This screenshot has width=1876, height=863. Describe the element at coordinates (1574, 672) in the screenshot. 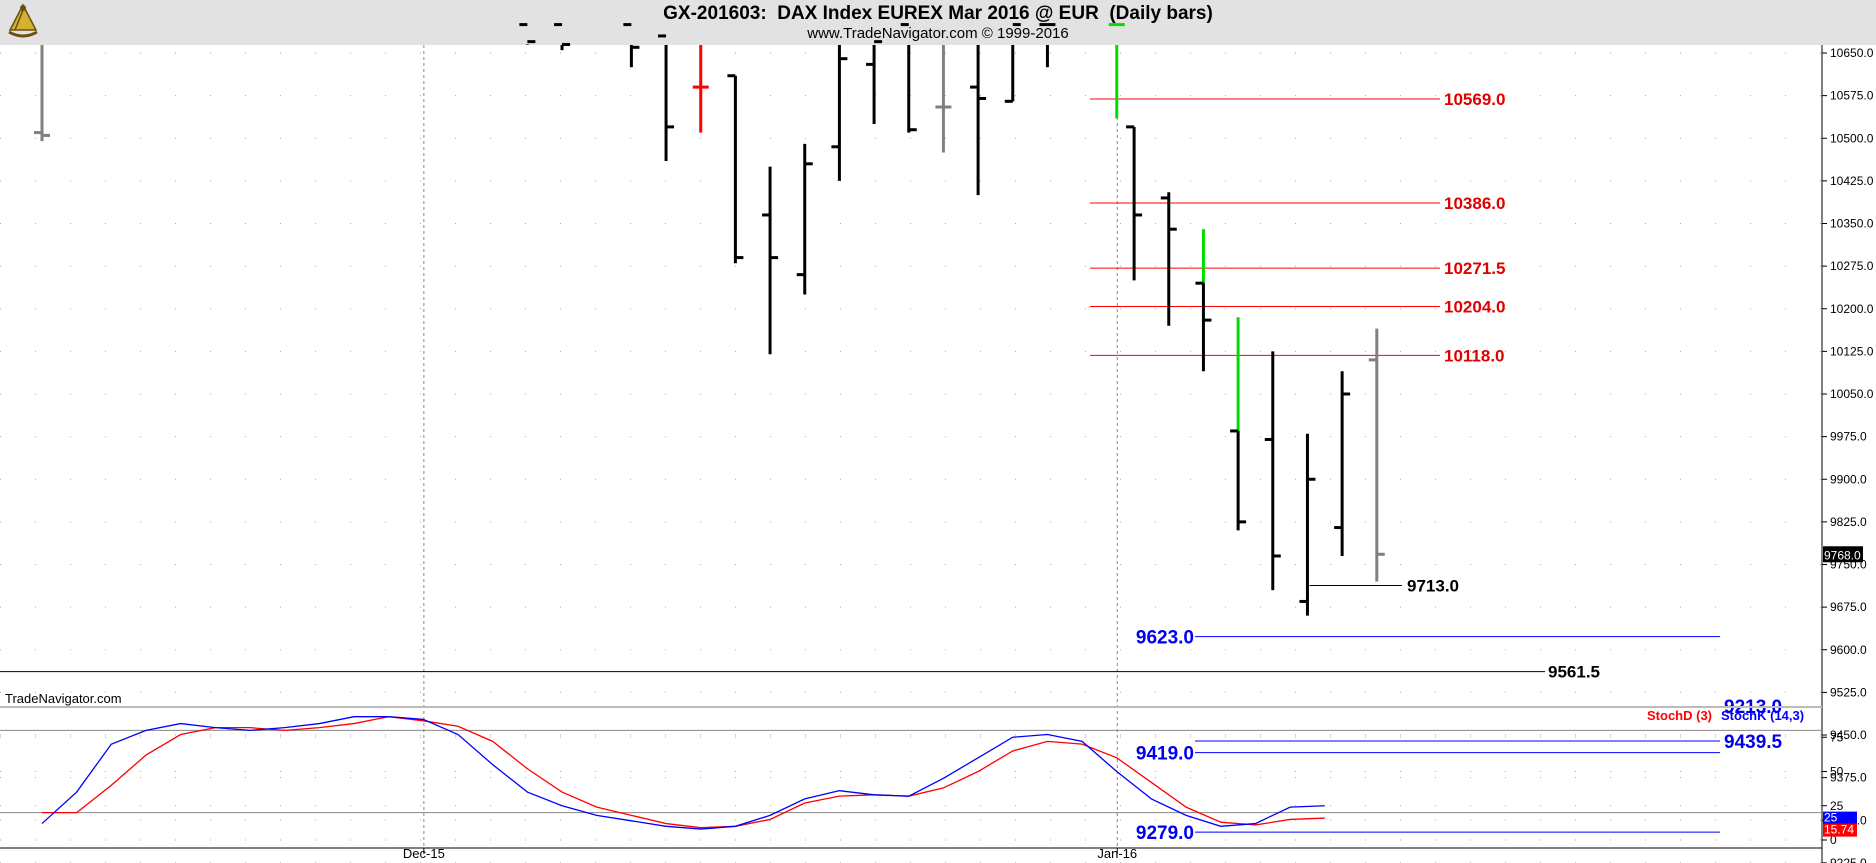

I see `horizontal-line-label: 9561.5` at that location.